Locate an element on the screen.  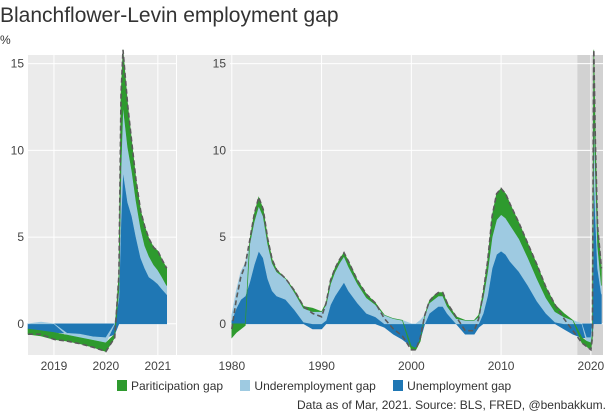
legend-swatch-underemployment is located at coordinates (245, 385).